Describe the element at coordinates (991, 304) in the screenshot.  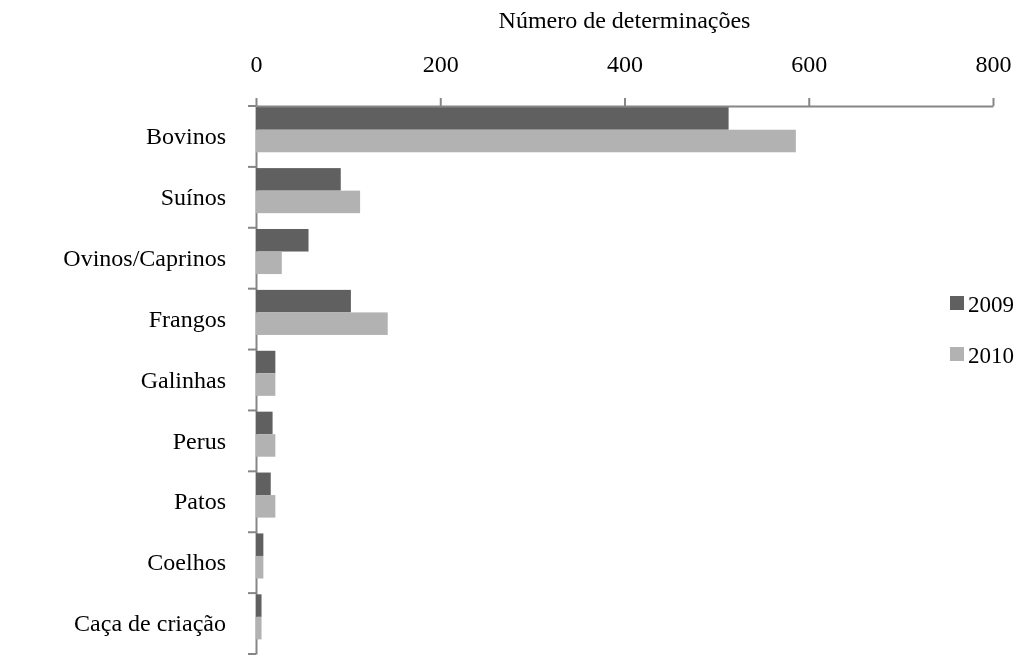
I see `legend-label: 2009` at that location.